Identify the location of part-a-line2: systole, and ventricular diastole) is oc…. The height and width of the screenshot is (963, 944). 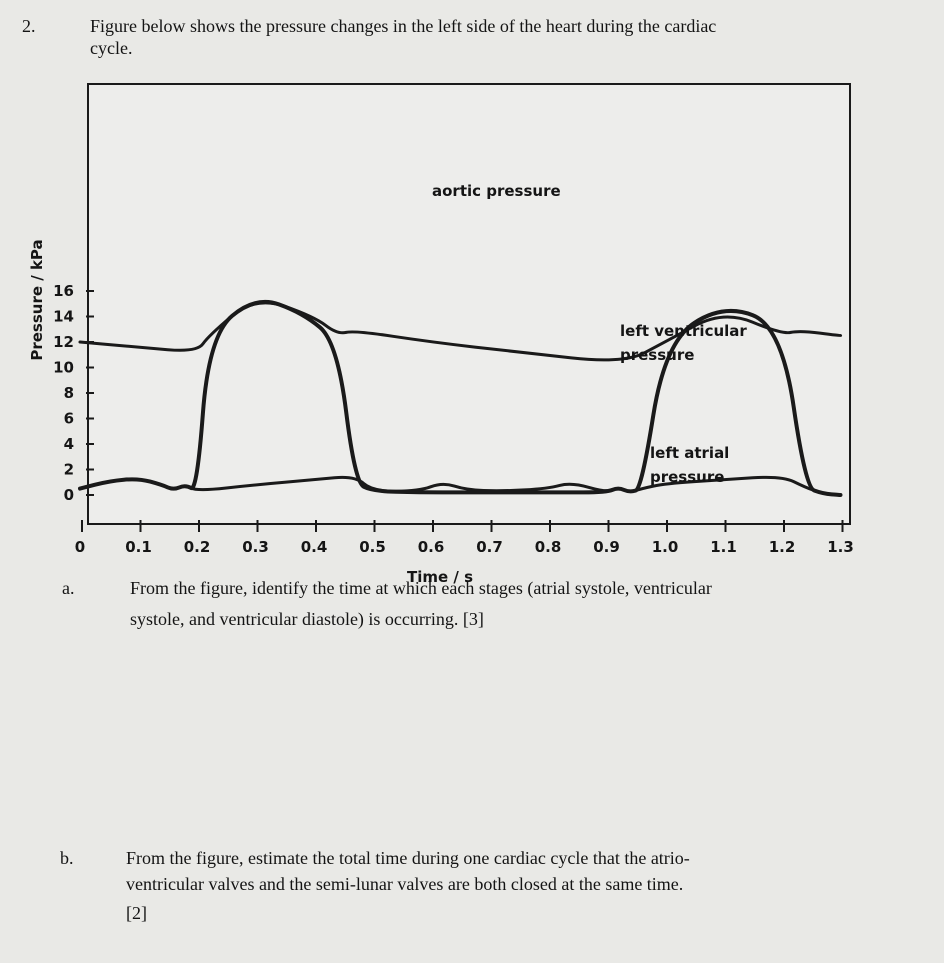
(307, 619).